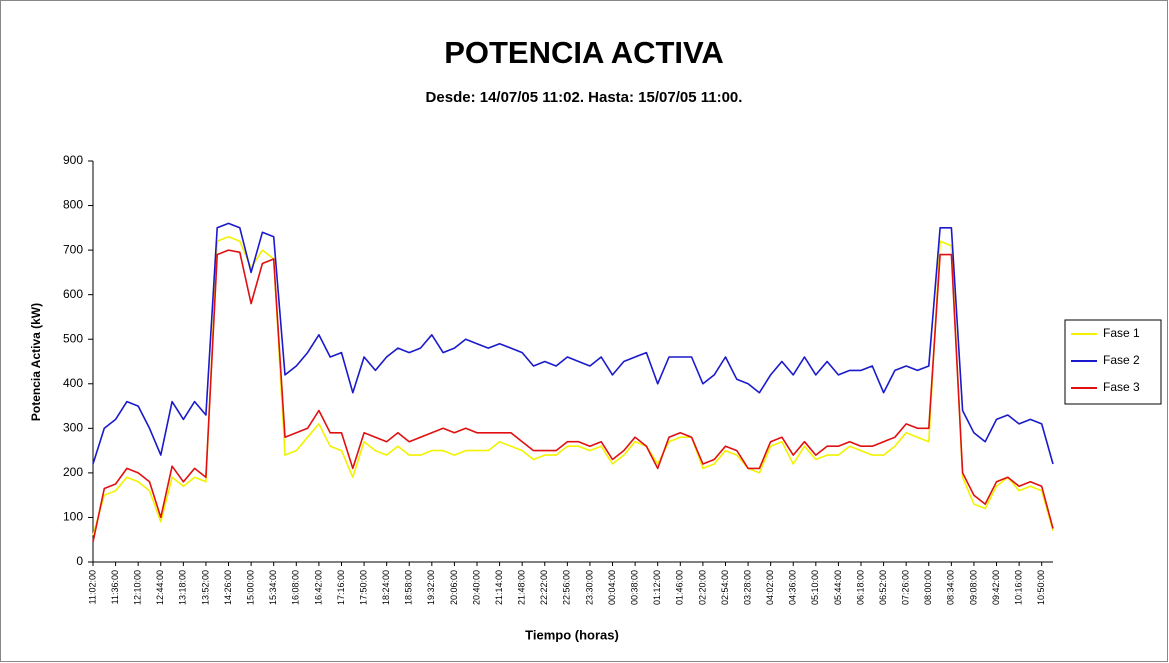 The width and height of the screenshot is (1169, 663). Describe the element at coordinates (657, 587) in the screenshot. I see `x-tick-label: 01:12:00` at that location.